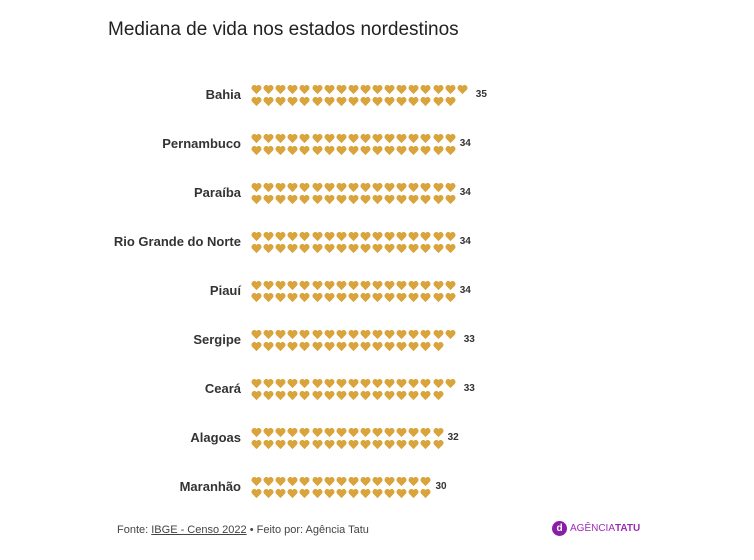 Image resolution: width=754 pixels, height=560 pixels. I want to click on value-label: 32, so click(453, 437).